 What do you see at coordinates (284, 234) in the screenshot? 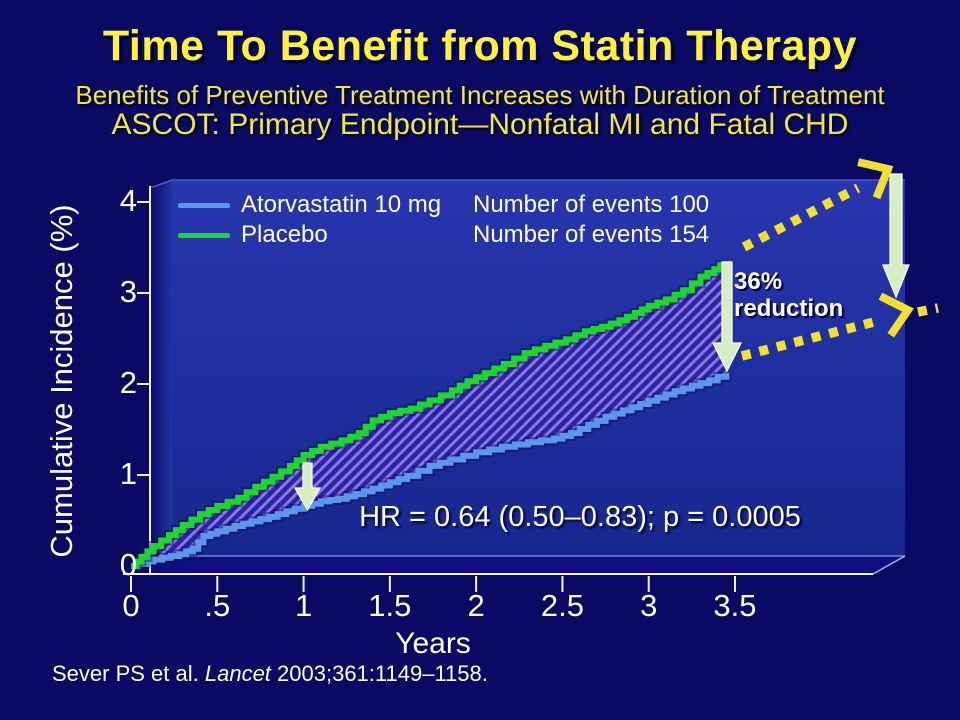
I see `legend-label: Placebo` at bounding box center [284, 234].